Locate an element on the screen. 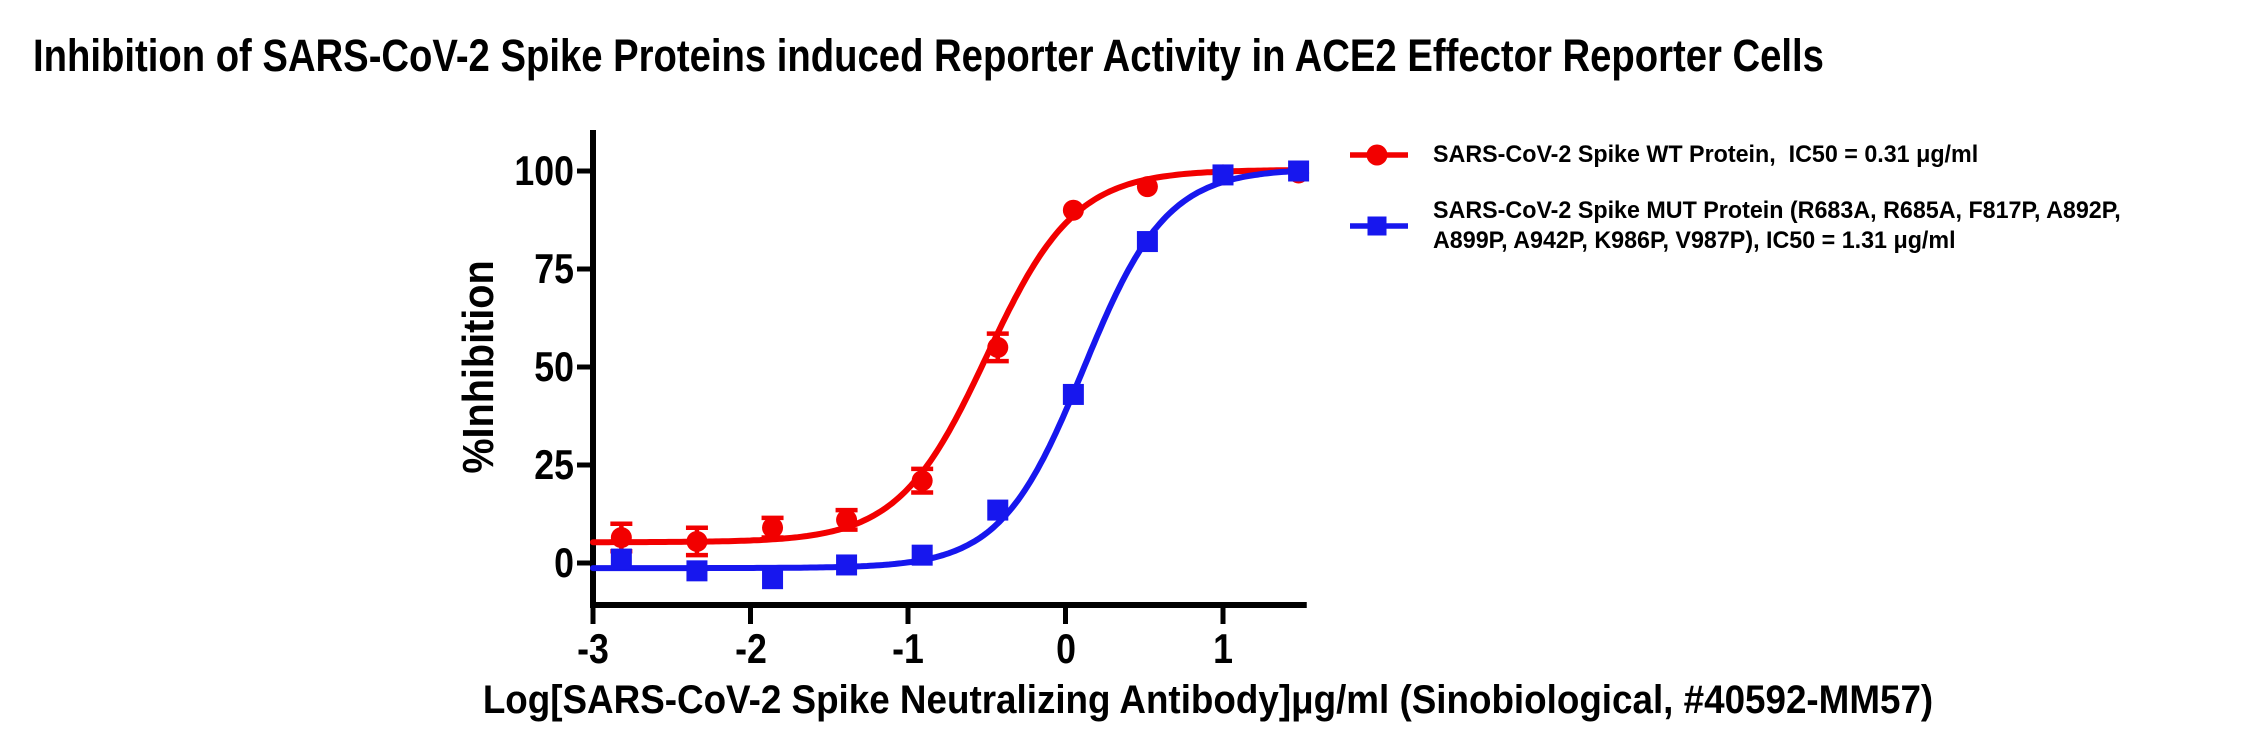 The image size is (2244, 750). y-tick-label: 100 is located at coordinates (544, 170).